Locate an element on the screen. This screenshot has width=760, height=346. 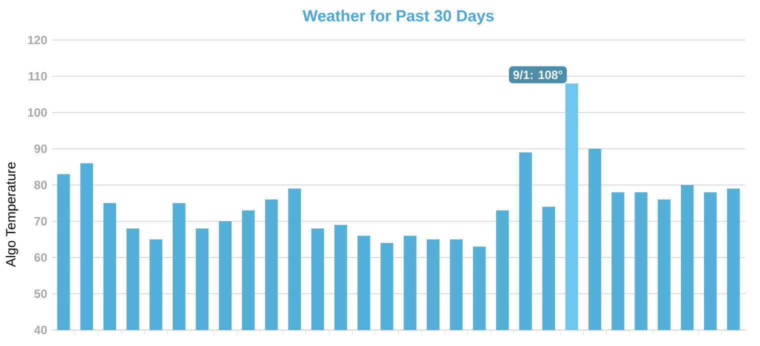
chart-title: Weather for Past 30 Days is located at coordinates (398, 17).